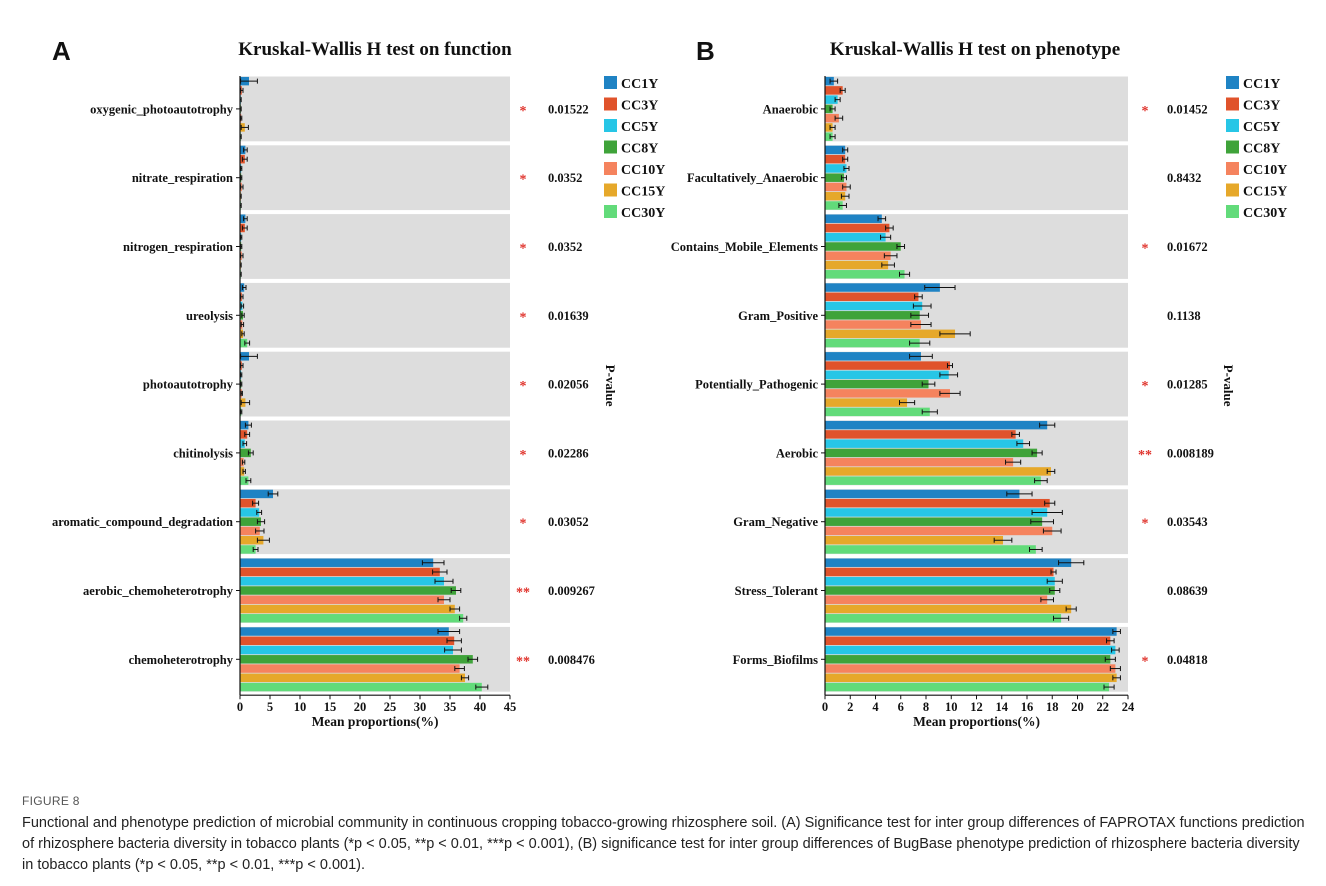  I want to click on p-value: 0.01452, so click(1187, 109).